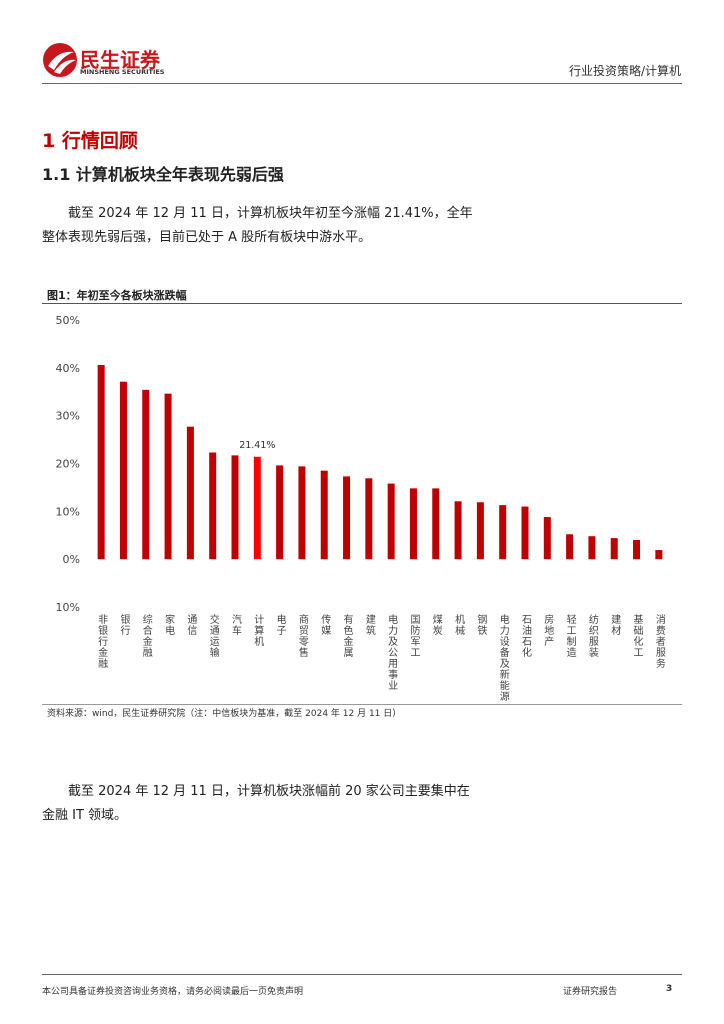 The height and width of the screenshot is (1024, 724). What do you see at coordinates (436, 624) in the screenshot?
I see `x-tick-label: 煤炭` at bounding box center [436, 624].